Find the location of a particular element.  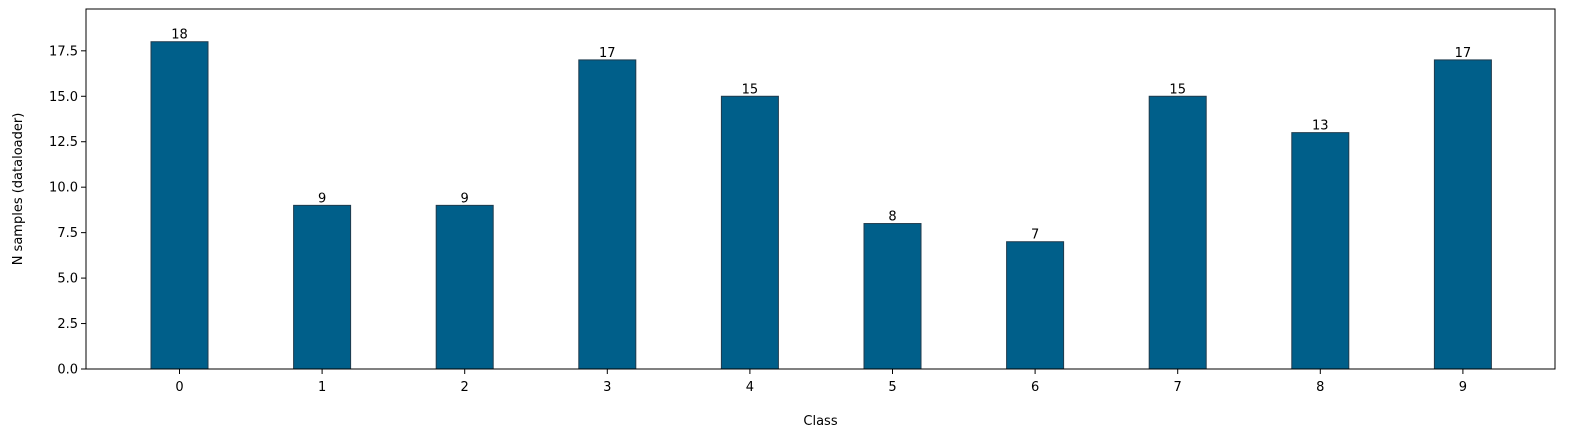

x-tick-label: 0 is located at coordinates (179, 387).